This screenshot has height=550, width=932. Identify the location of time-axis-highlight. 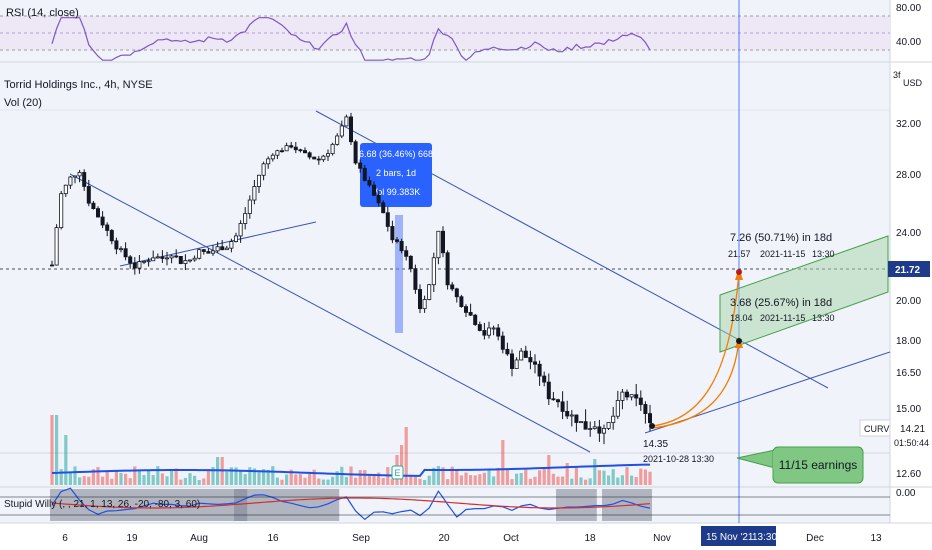
(738, 536).